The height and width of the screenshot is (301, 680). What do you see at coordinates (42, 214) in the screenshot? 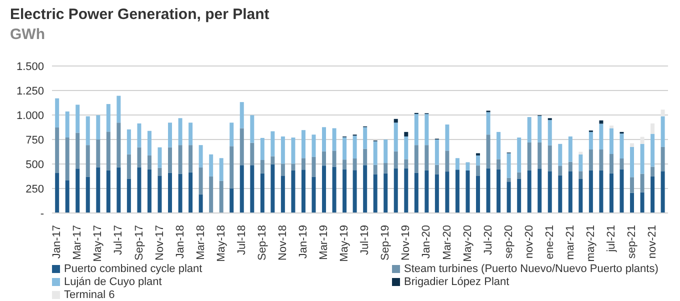
I see `y-tick-label: -` at bounding box center [42, 214].